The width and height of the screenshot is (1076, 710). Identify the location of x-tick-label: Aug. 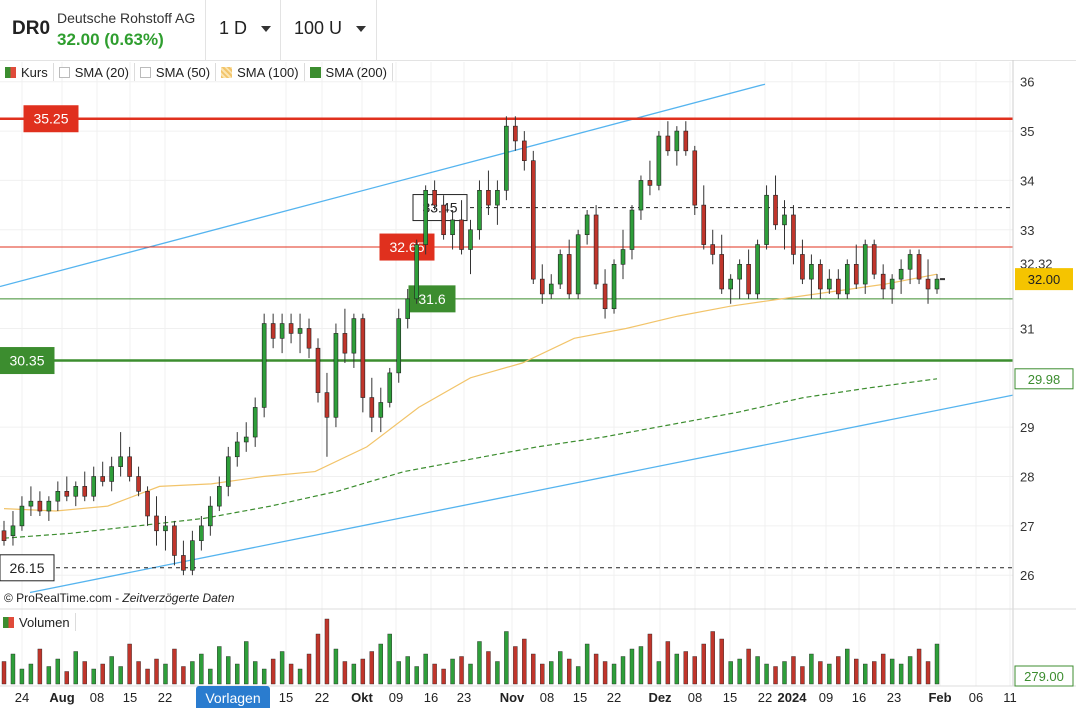
(61, 697).